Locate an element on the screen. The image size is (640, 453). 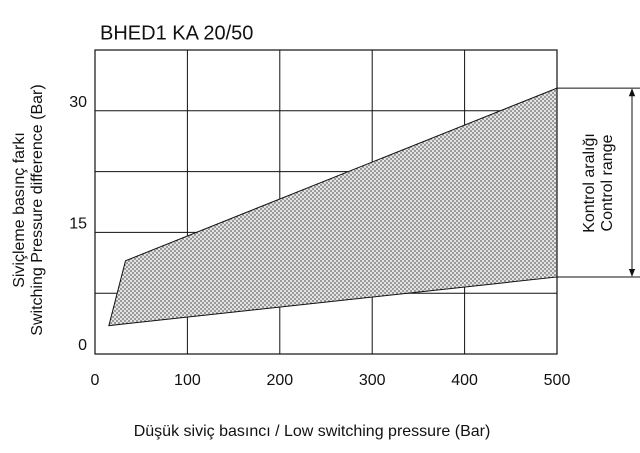
x-tick-label: 100 is located at coordinates (187, 380).